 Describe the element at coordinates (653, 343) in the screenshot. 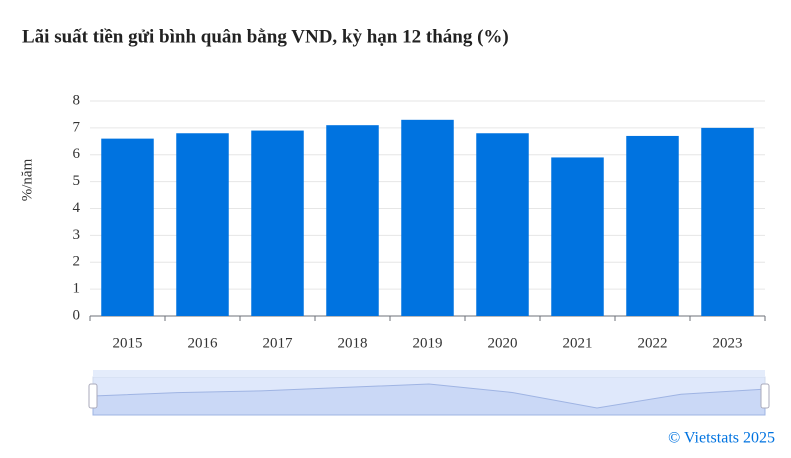

I see `x-tick-label: 2022` at that location.